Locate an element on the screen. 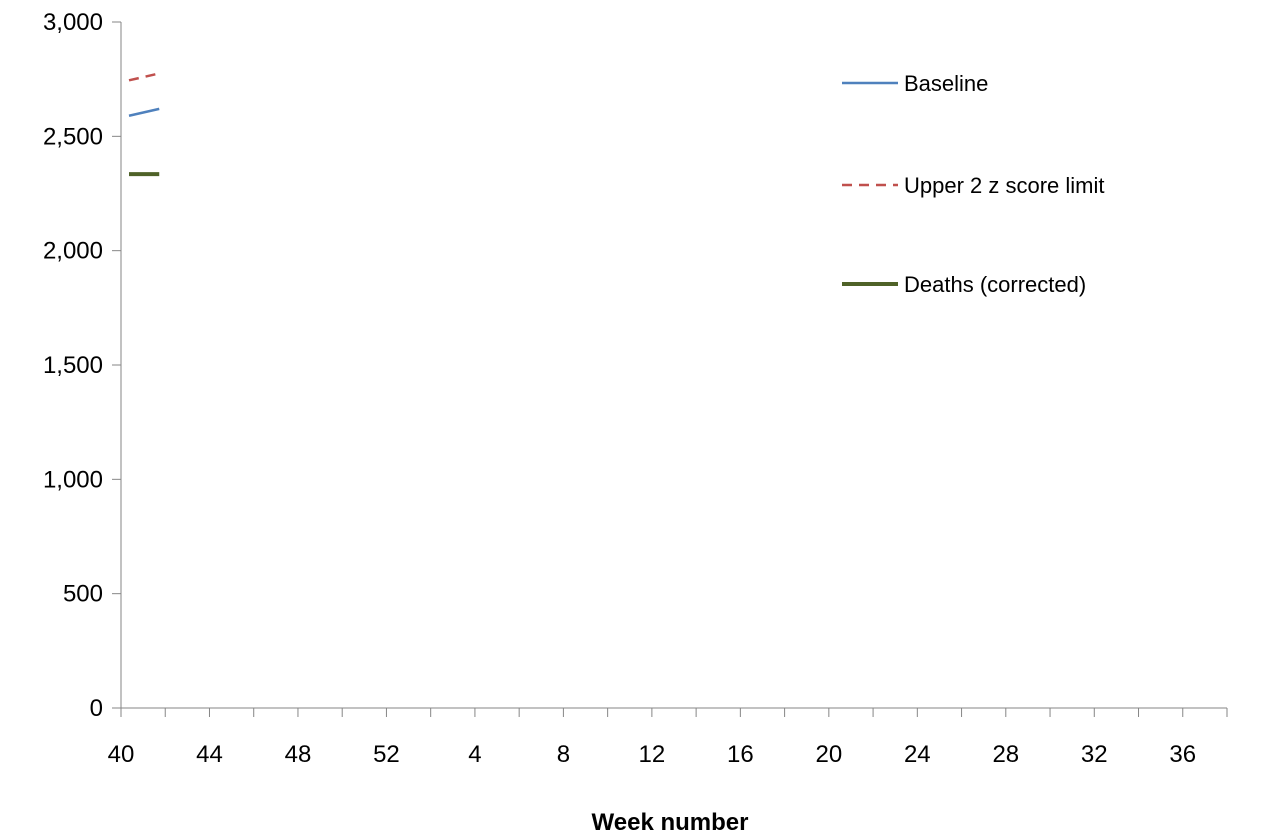 The width and height of the screenshot is (1261, 833). x-tick-label: 40 is located at coordinates (121, 754).